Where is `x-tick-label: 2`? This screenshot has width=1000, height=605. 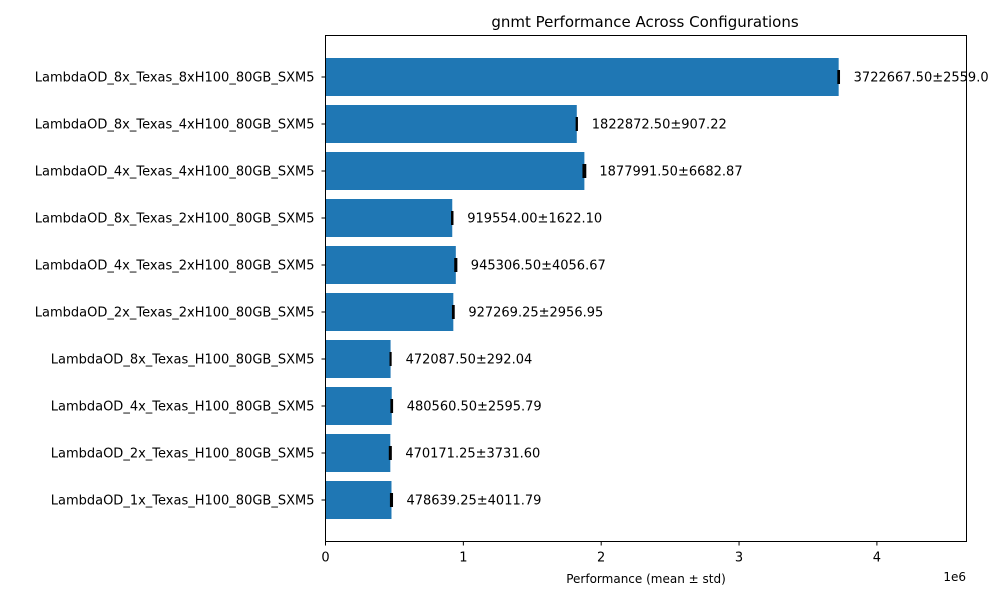 x-tick-label: 2 is located at coordinates (601, 558).